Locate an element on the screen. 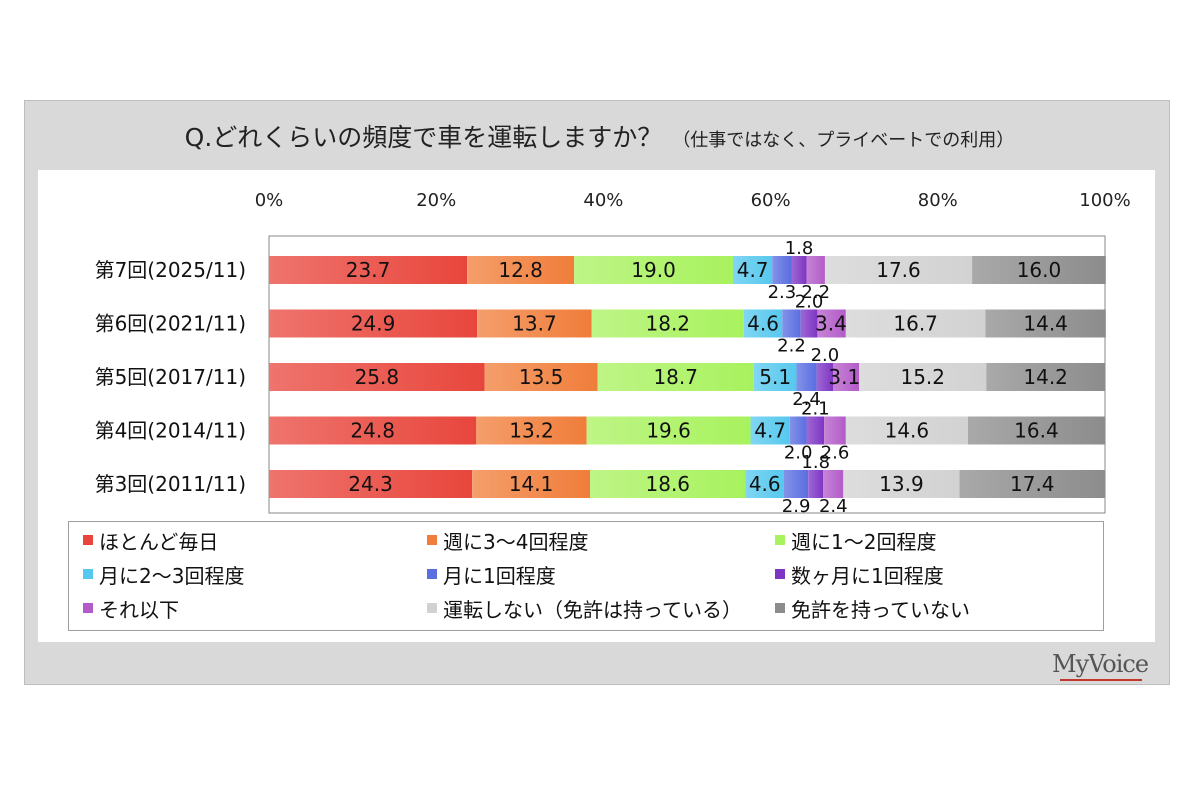 The height and width of the screenshot is (800, 1199). legend-item: それ以下 is located at coordinates (131, 609).